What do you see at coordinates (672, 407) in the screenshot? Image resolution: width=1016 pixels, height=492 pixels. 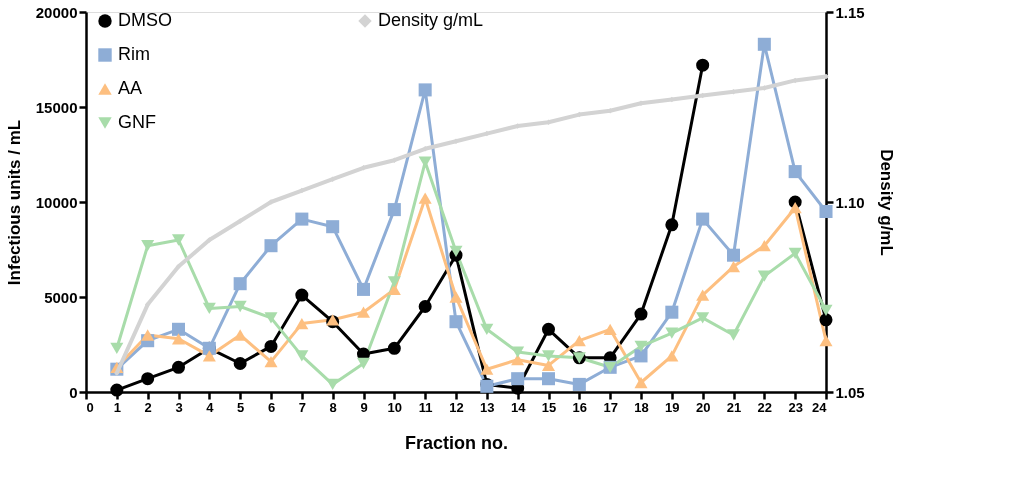 I see `x-tick-label: 19` at bounding box center [672, 407].